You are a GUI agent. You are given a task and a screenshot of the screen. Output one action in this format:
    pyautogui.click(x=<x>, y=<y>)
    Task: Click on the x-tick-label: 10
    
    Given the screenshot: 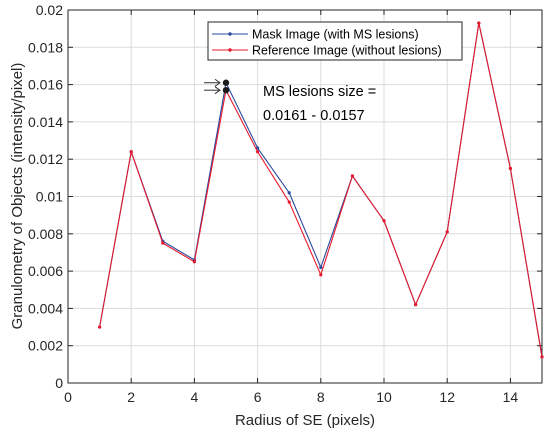 What is the action you would take?
    pyautogui.click(x=384, y=397)
    